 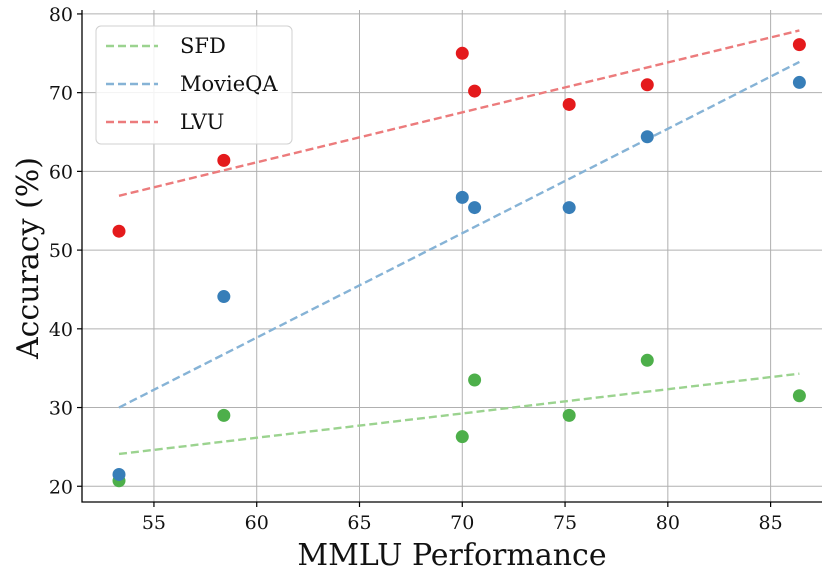 I want to click on x-tick-label: 60, so click(x=257, y=523).